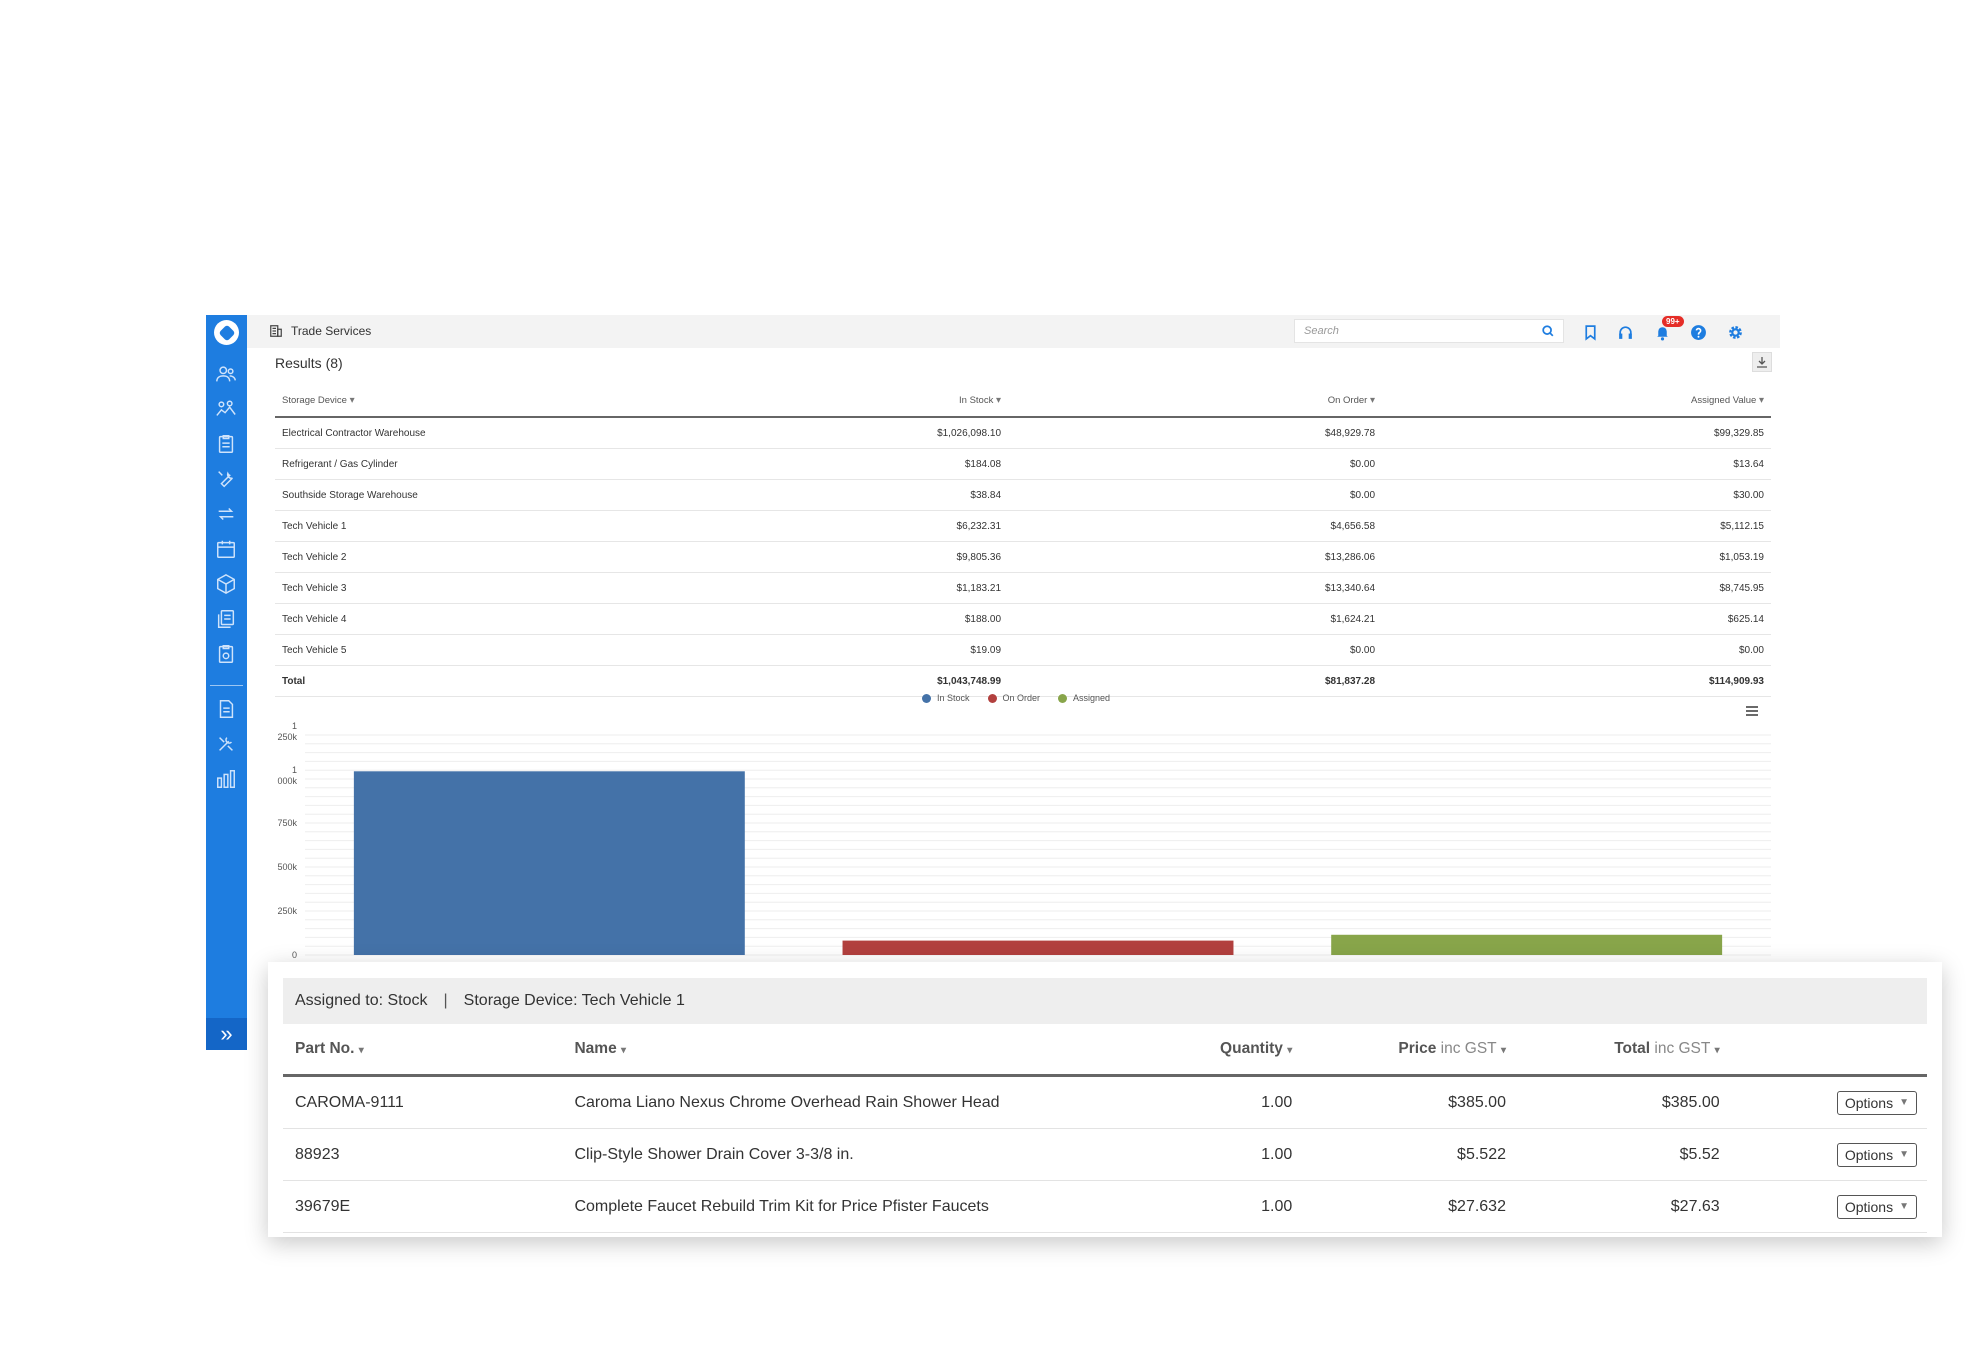  I want to click on legend-item-on-order: On Order, so click(1014, 698).